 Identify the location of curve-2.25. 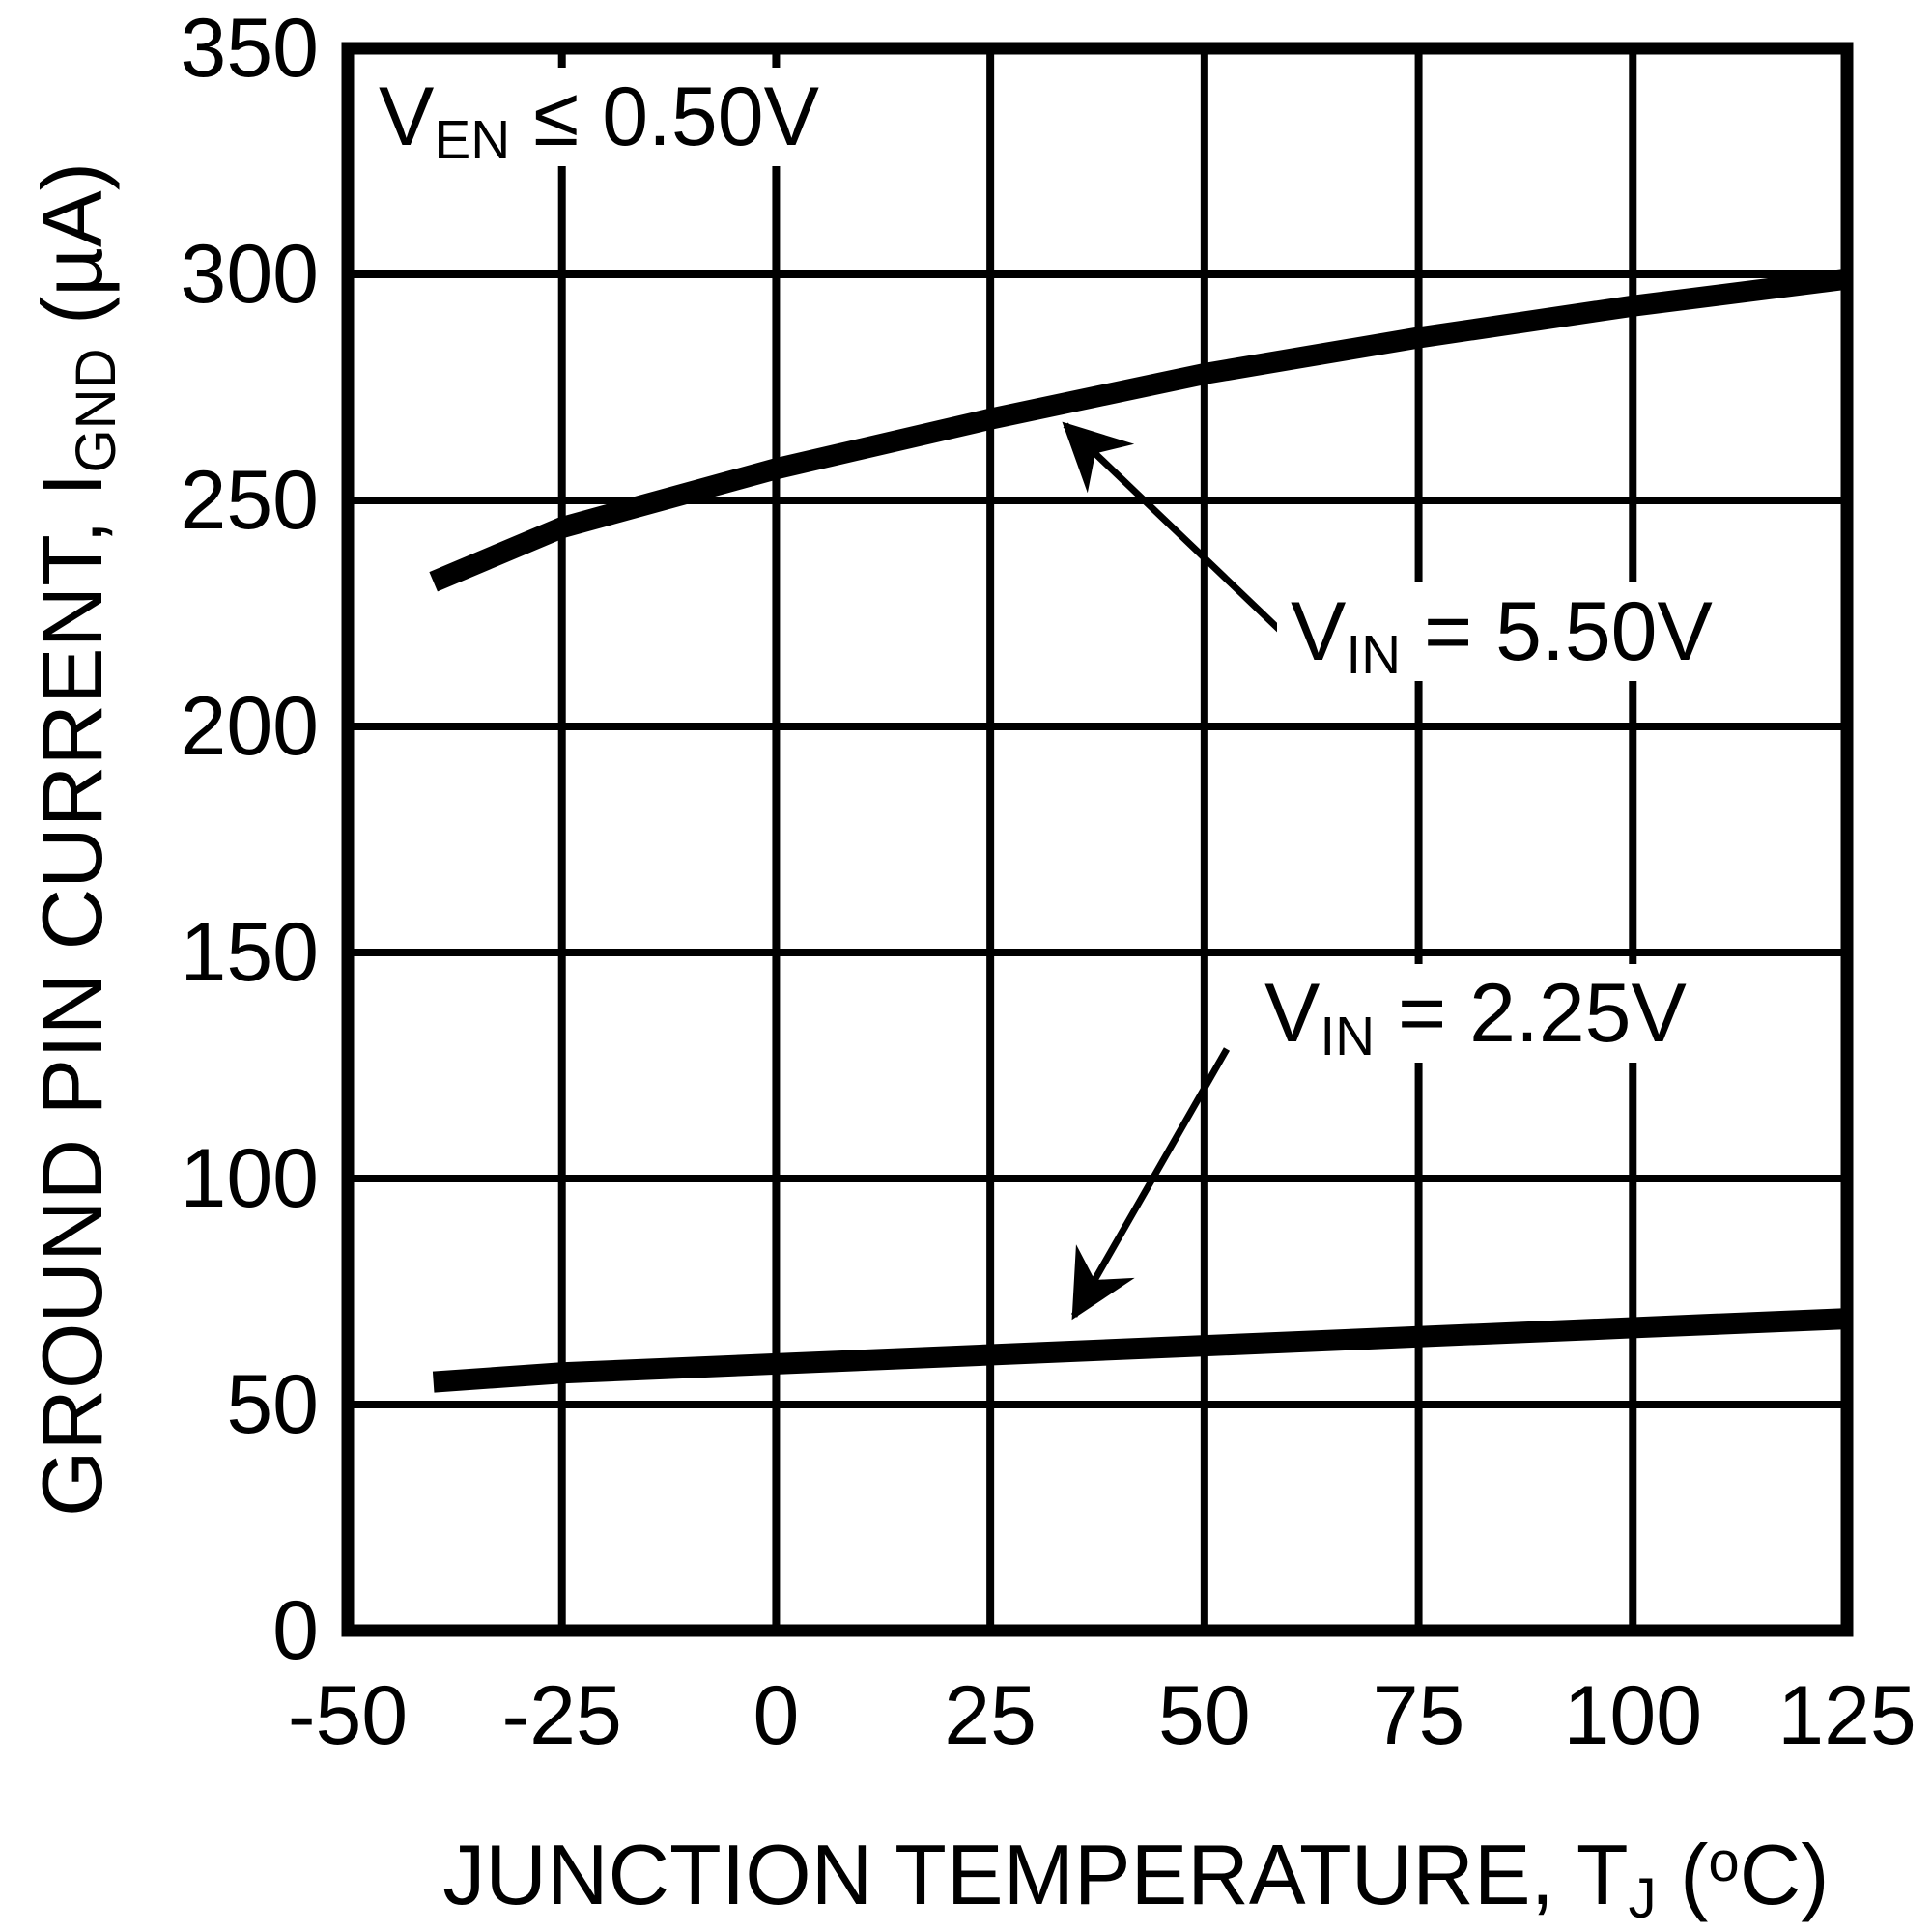
(1140, 1350).